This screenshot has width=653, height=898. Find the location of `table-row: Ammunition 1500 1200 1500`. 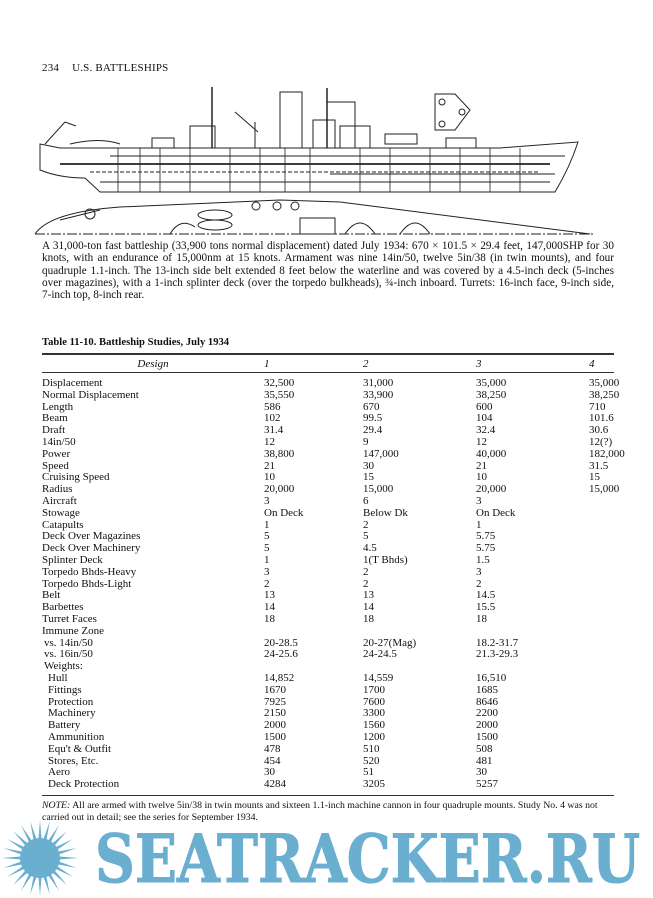

table-row: Ammunition 1500 1200 1500 is located at coordinates (335, 737).